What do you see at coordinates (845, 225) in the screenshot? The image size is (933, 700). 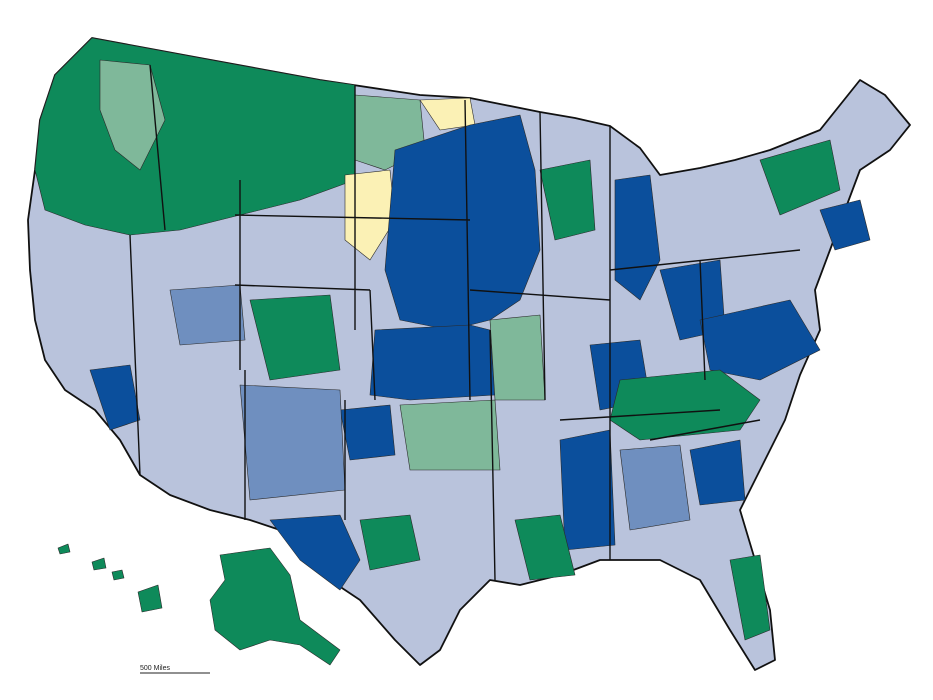 I see `region-ne-darkblue` at bounding box center [845, 225].